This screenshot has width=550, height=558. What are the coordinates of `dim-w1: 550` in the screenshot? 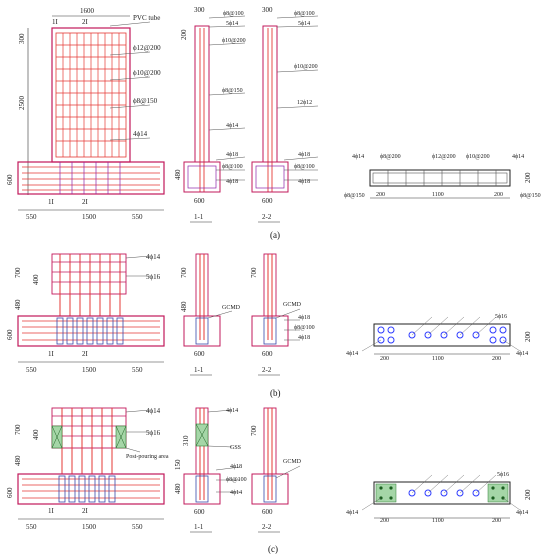 It's located at (31, 217).